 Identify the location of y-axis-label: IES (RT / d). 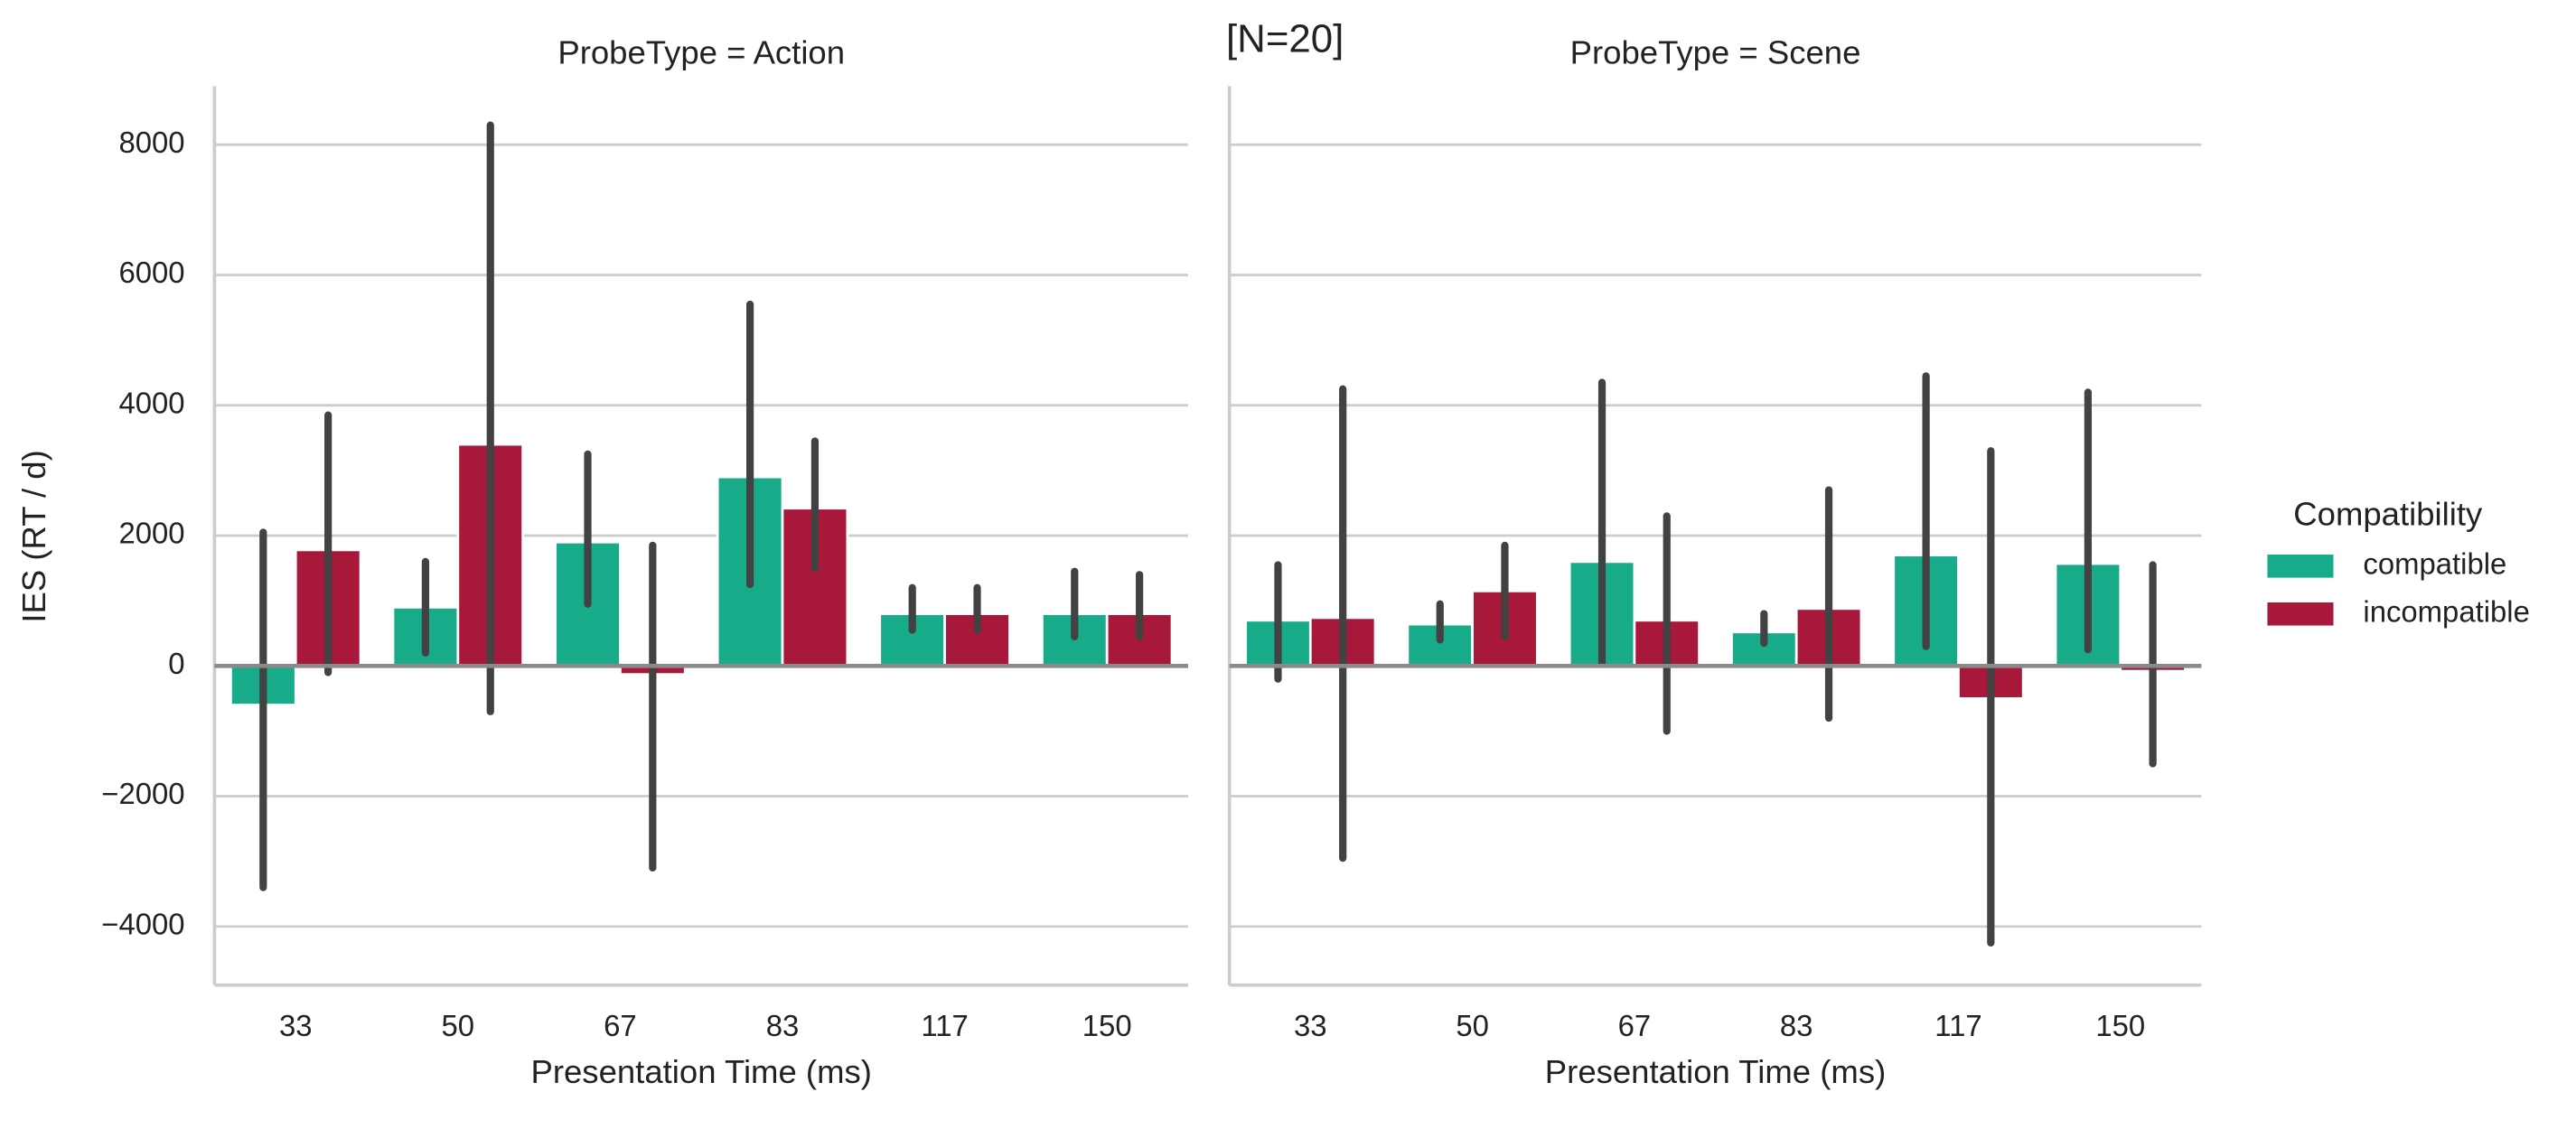
(33, 536).